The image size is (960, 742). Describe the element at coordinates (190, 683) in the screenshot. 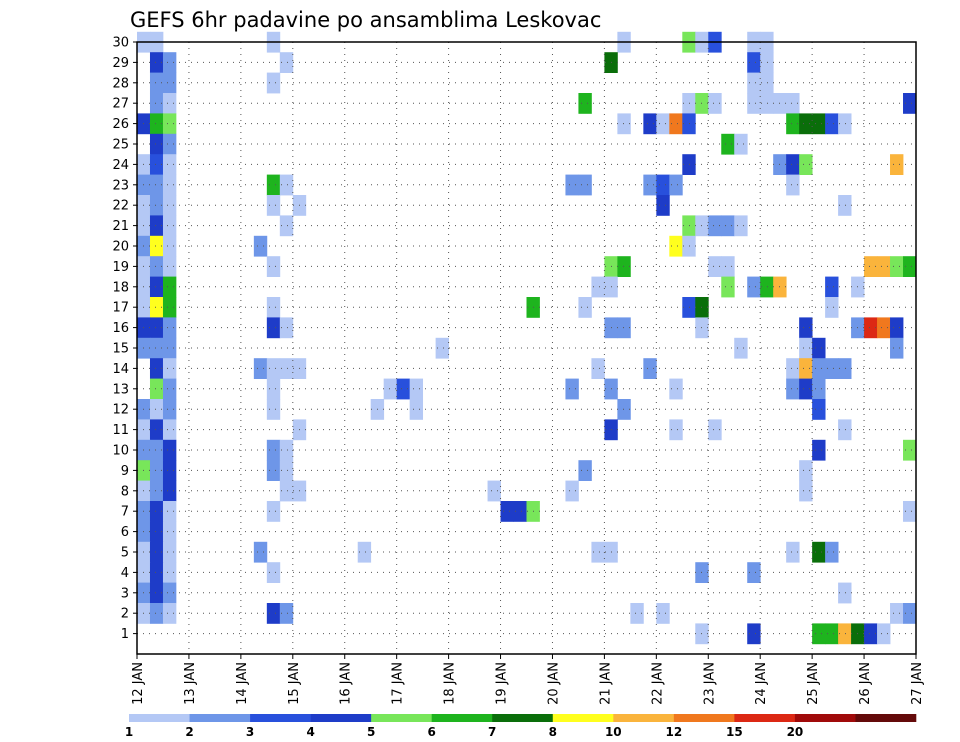

I see `x-tick-label-1: 13 JAN` at that location.